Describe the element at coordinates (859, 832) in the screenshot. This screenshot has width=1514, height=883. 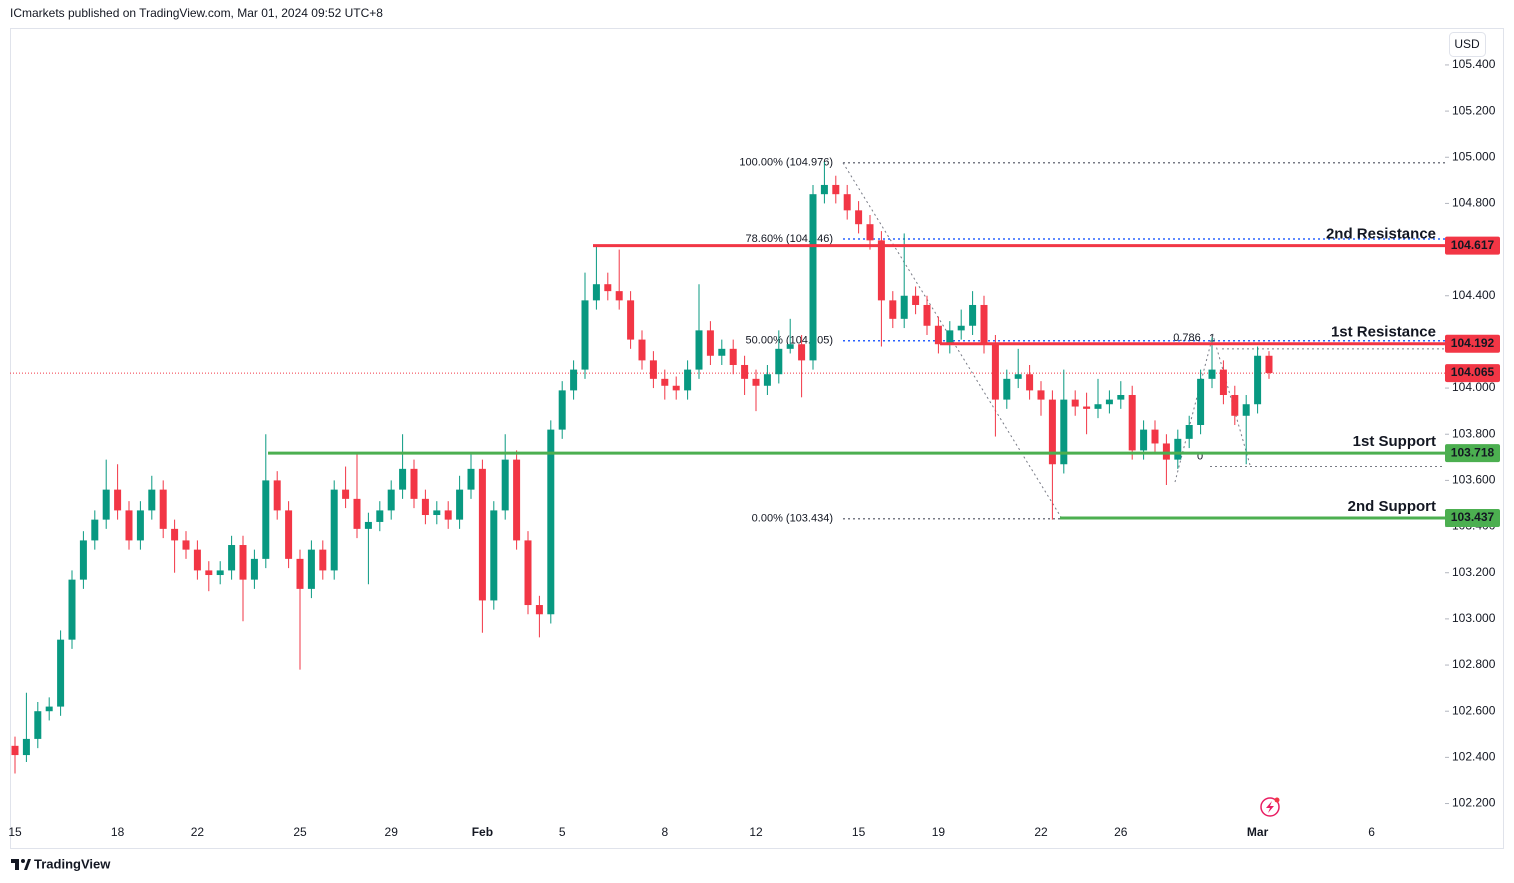
I see `x-tick-label: 15` at that location.